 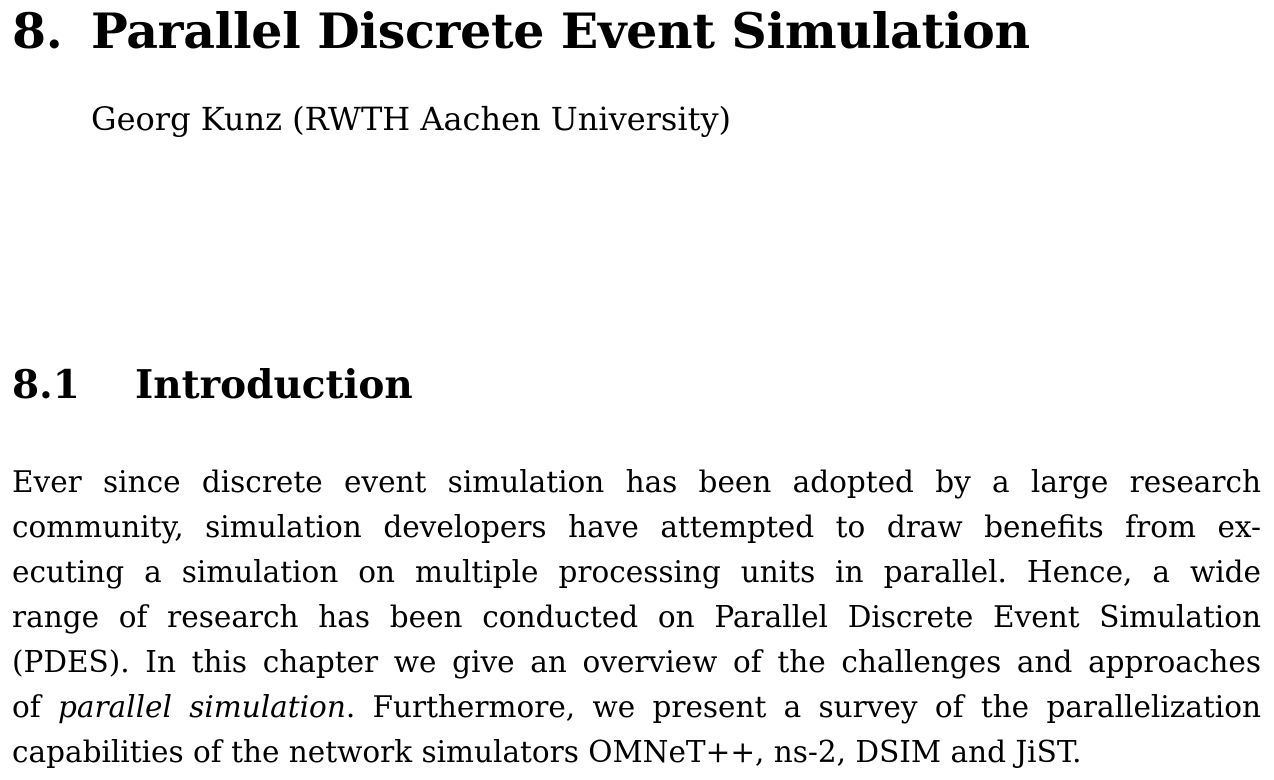 I want to click on section-number: 8.1, so click(x=46, y=385).